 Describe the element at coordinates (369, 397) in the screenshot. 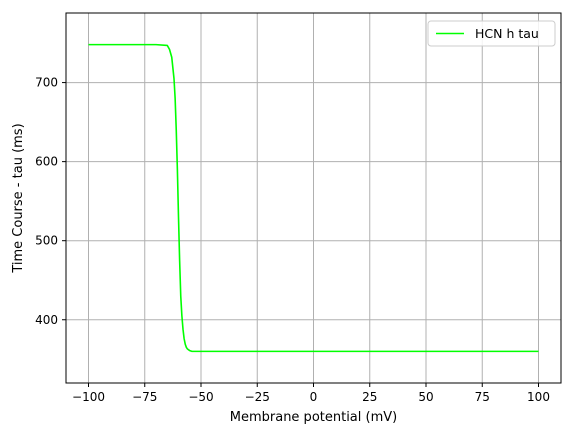

I see `x-tick-label: 25` at that location.